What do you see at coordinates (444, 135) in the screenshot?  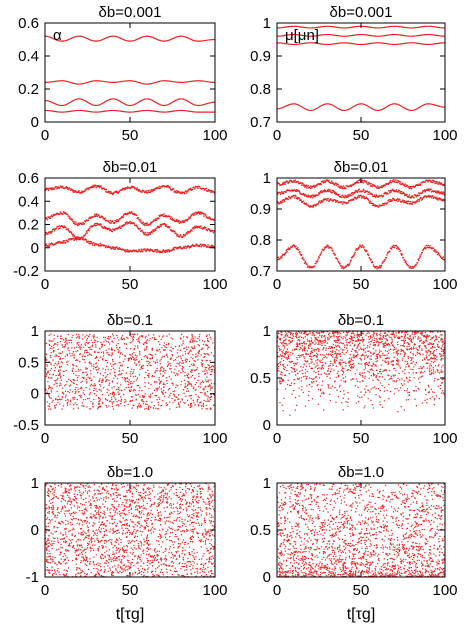 I see `x-tick-label: 100` at bounding box center [444, 135].